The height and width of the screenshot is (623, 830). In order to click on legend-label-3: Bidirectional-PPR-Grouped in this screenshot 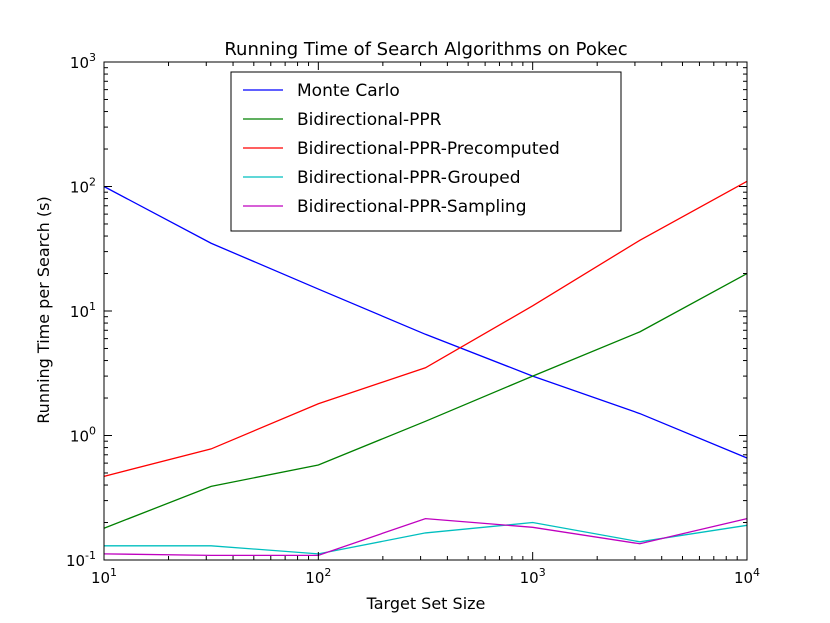, I will do `click(409, 178)`.